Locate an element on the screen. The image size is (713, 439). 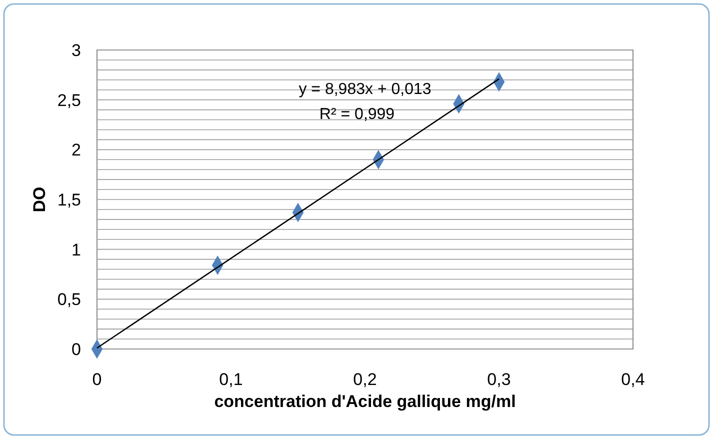
x-tick-label: 0,1 is located at coordinates (231, 379).